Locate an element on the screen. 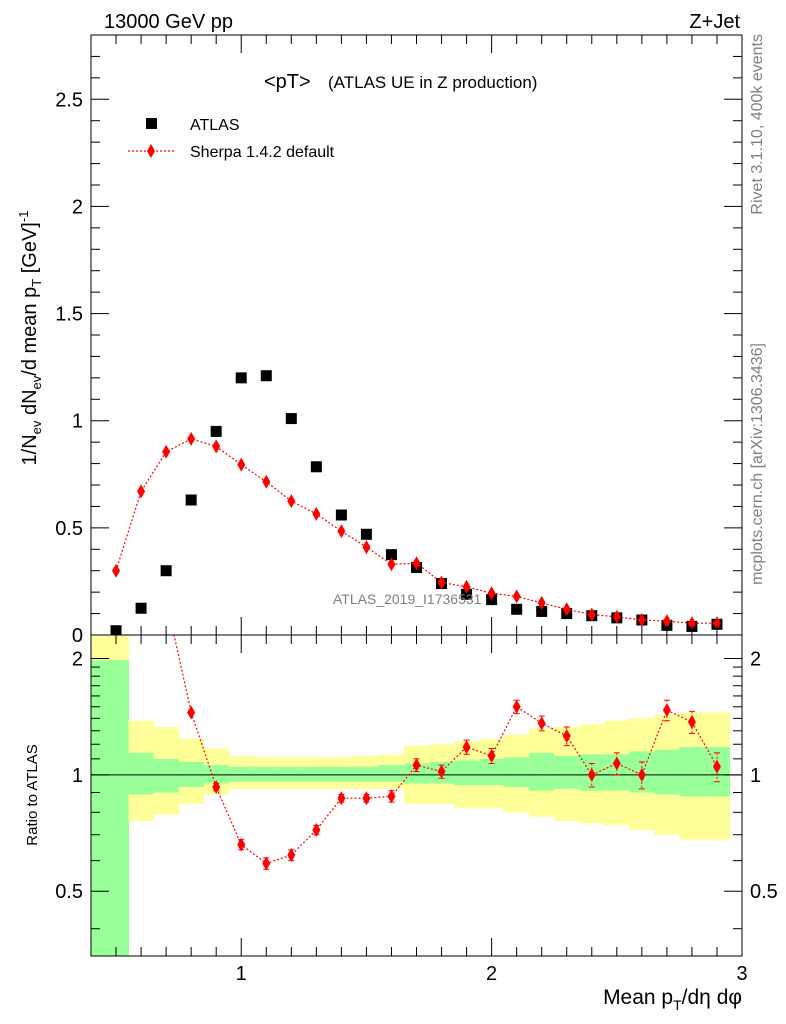 This screenshot has height=1024, width=786. side-mcplots-label: mcplots.cern.ch [arXiv:1306.3436] is located at coordinates (757, 464).